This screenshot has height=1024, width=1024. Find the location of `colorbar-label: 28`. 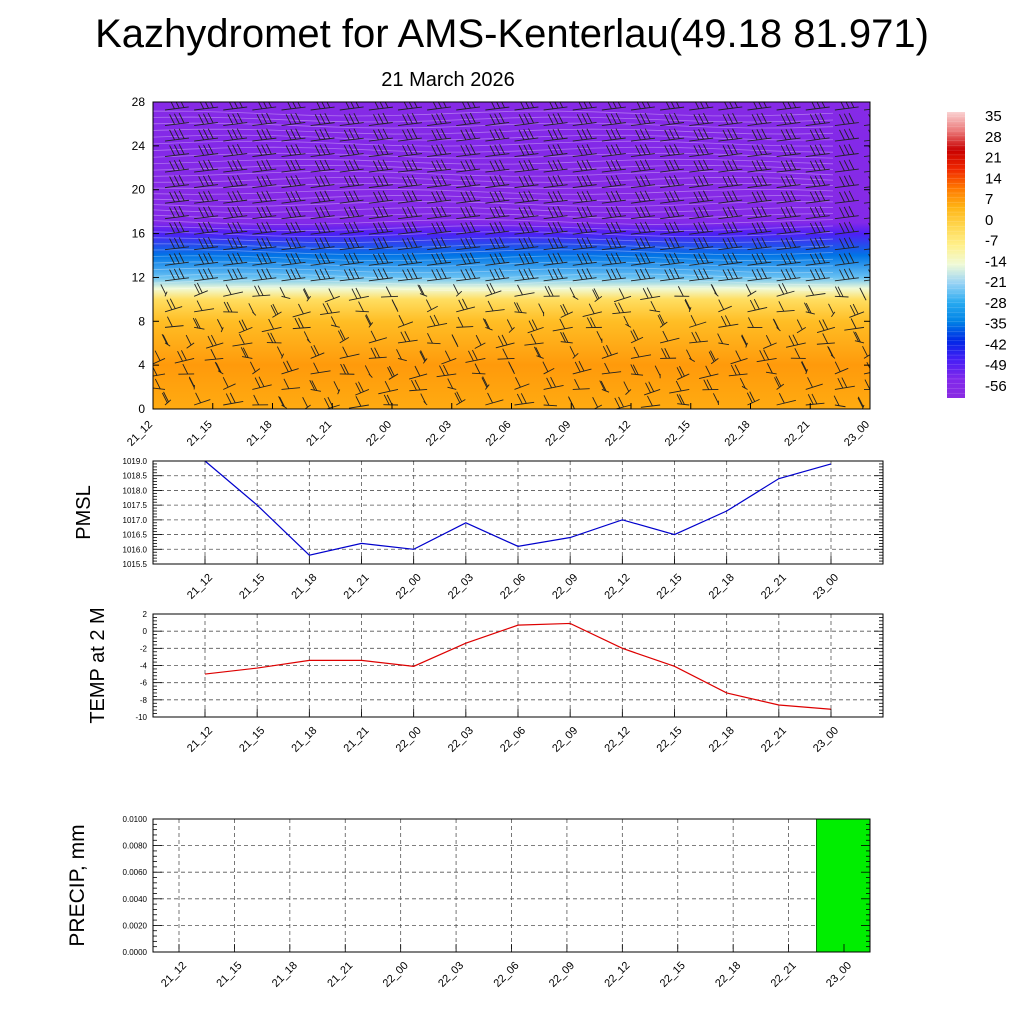

colorbar-label: 28 is located at coordinates (993, 137).